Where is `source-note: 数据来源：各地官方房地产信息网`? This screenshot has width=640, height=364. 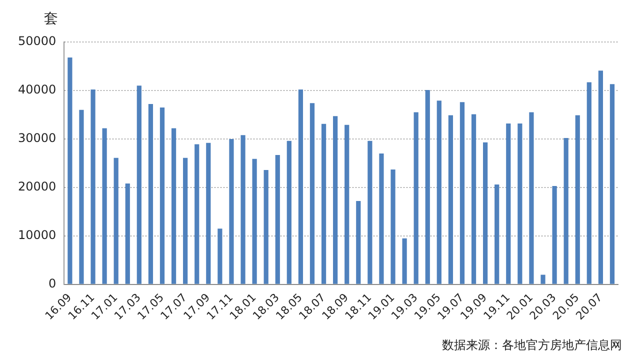 source-note: 数据来源：各地官方房地产信息网 is located at coordinates (532, 345).